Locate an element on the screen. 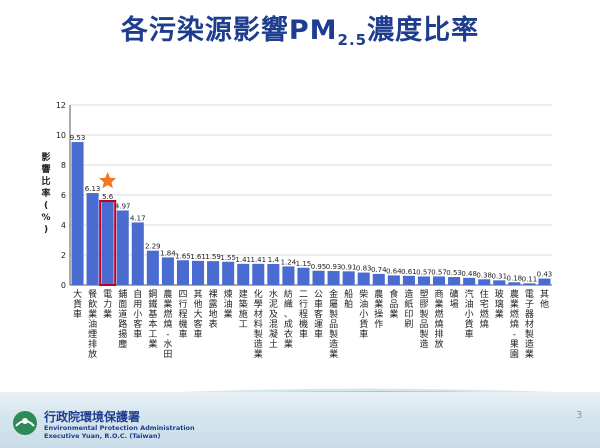  y-tick-label: 0 is located at coordinates (63, 285).